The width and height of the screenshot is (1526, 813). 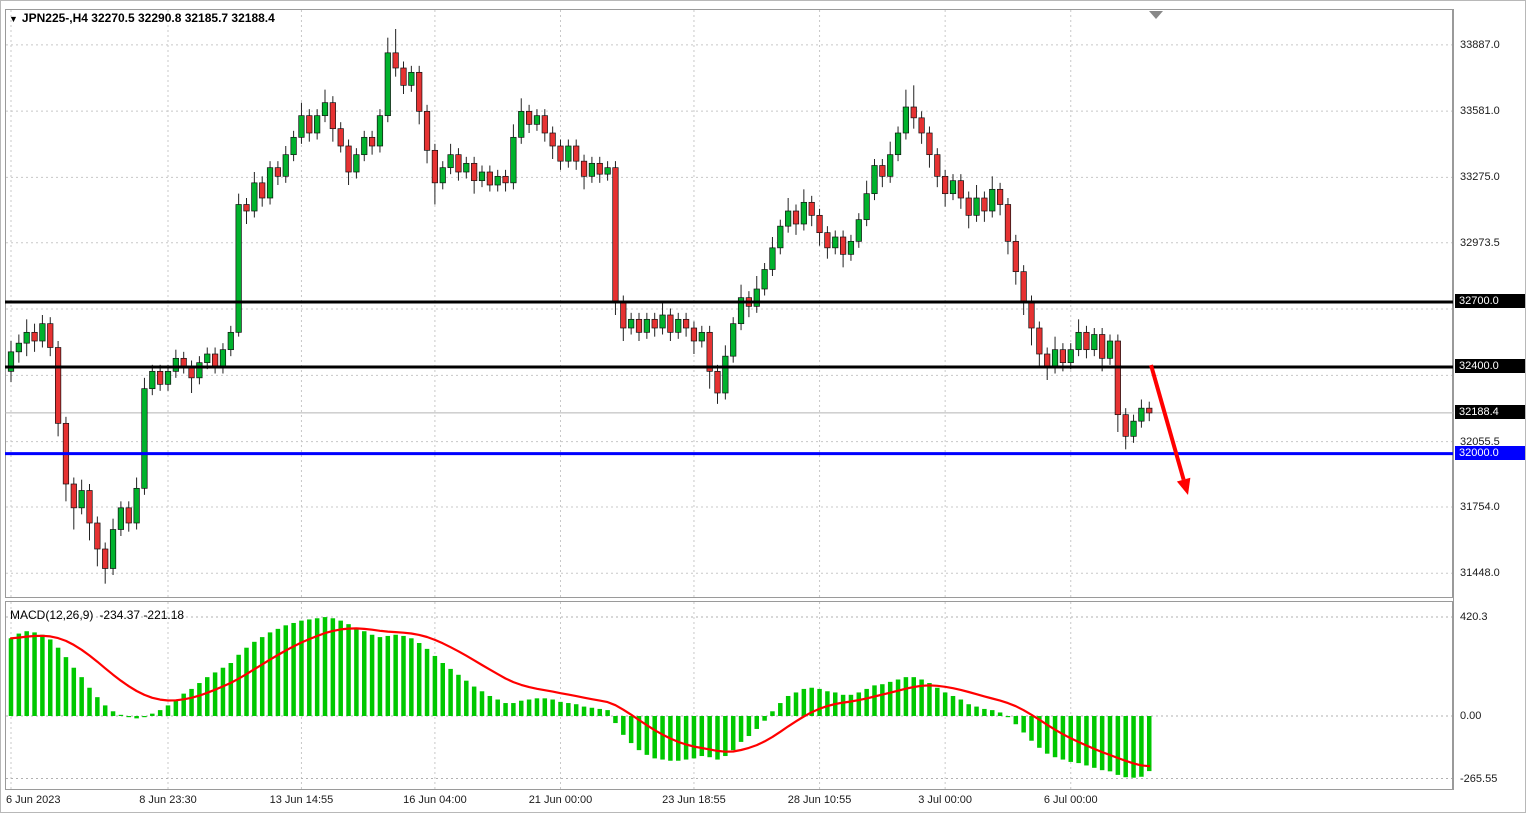 What do you see at coordinates (1070, 800) in the screenshot?
I see `time-axis-label: 6 Jul 00:00` at bounding box center [1070, 800].